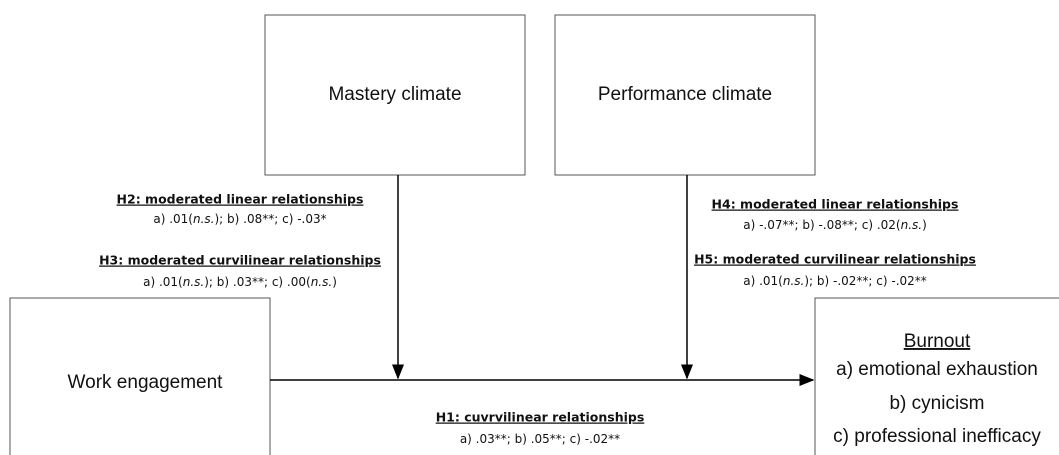  I want to click on hypothesis-stats: a) .01(n.s.); b) -.02**; c) -.02**, so click(835, 281).